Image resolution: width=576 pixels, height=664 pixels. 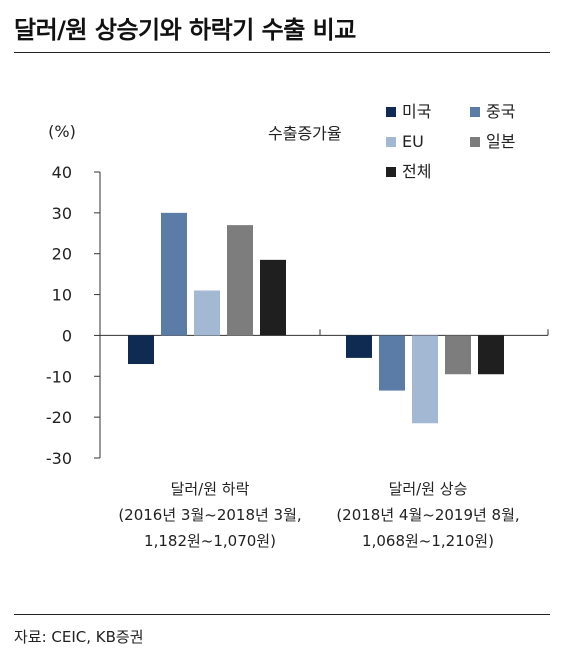 I want to click on x-category-label: 1,068원~1,210원), so click(x=428, y=541).